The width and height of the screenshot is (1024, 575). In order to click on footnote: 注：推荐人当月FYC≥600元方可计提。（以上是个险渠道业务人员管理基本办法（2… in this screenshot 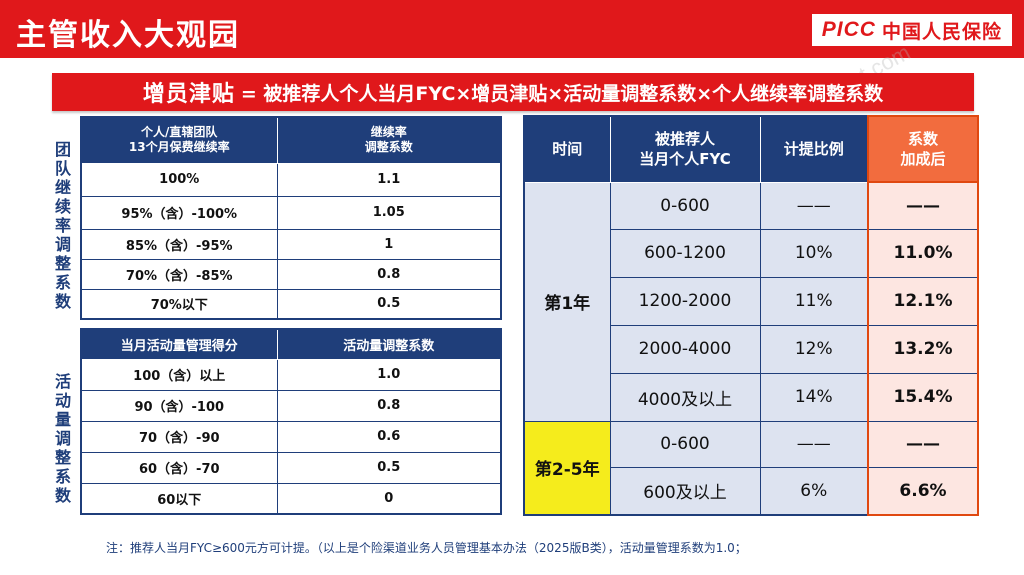, I will do `click(426, 548)`.